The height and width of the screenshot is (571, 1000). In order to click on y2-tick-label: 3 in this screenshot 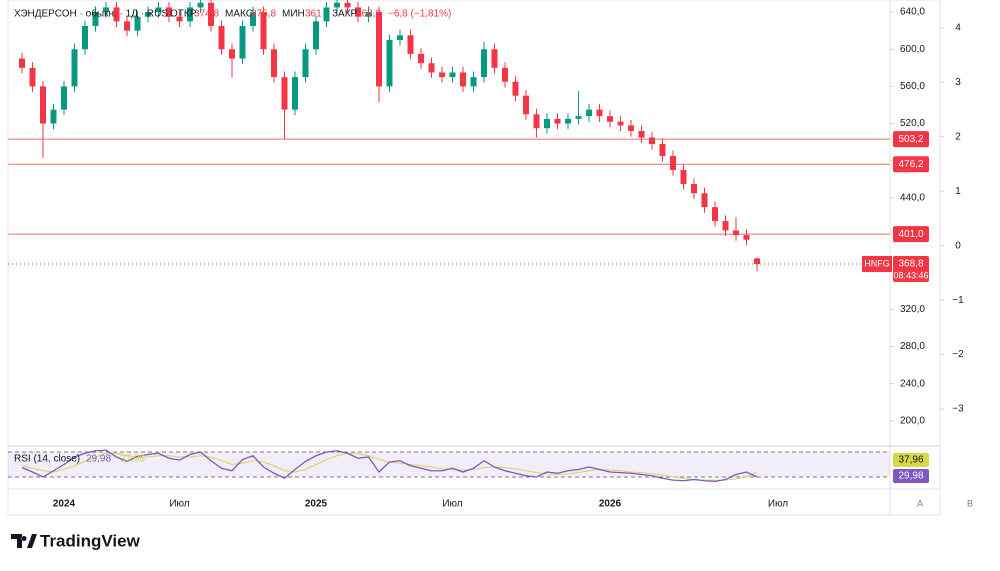, I will do `click(958, 82)`.